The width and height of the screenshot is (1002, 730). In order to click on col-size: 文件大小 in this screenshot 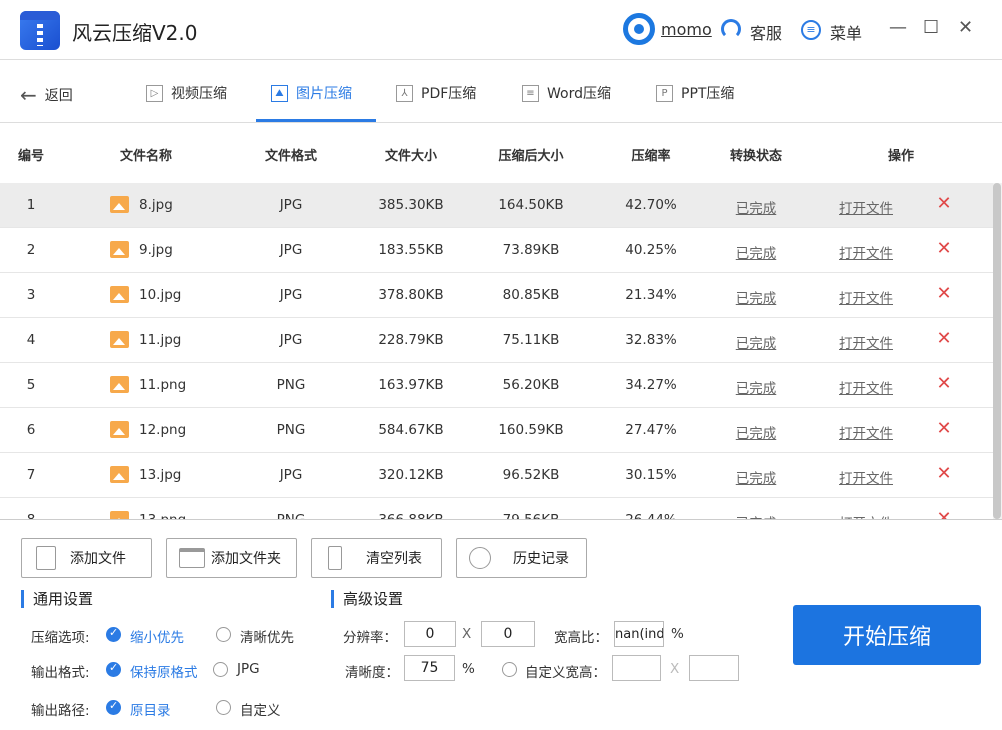, I will do `click(411, 156)`.